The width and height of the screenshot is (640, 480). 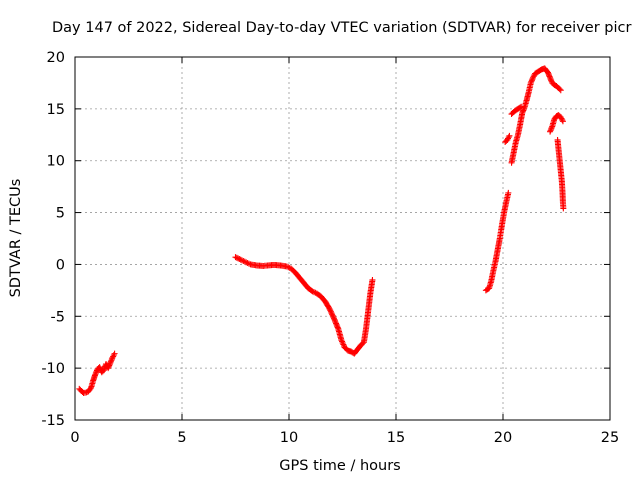 I want to click on x-tick-label: 25, so click(x=610, y=438).